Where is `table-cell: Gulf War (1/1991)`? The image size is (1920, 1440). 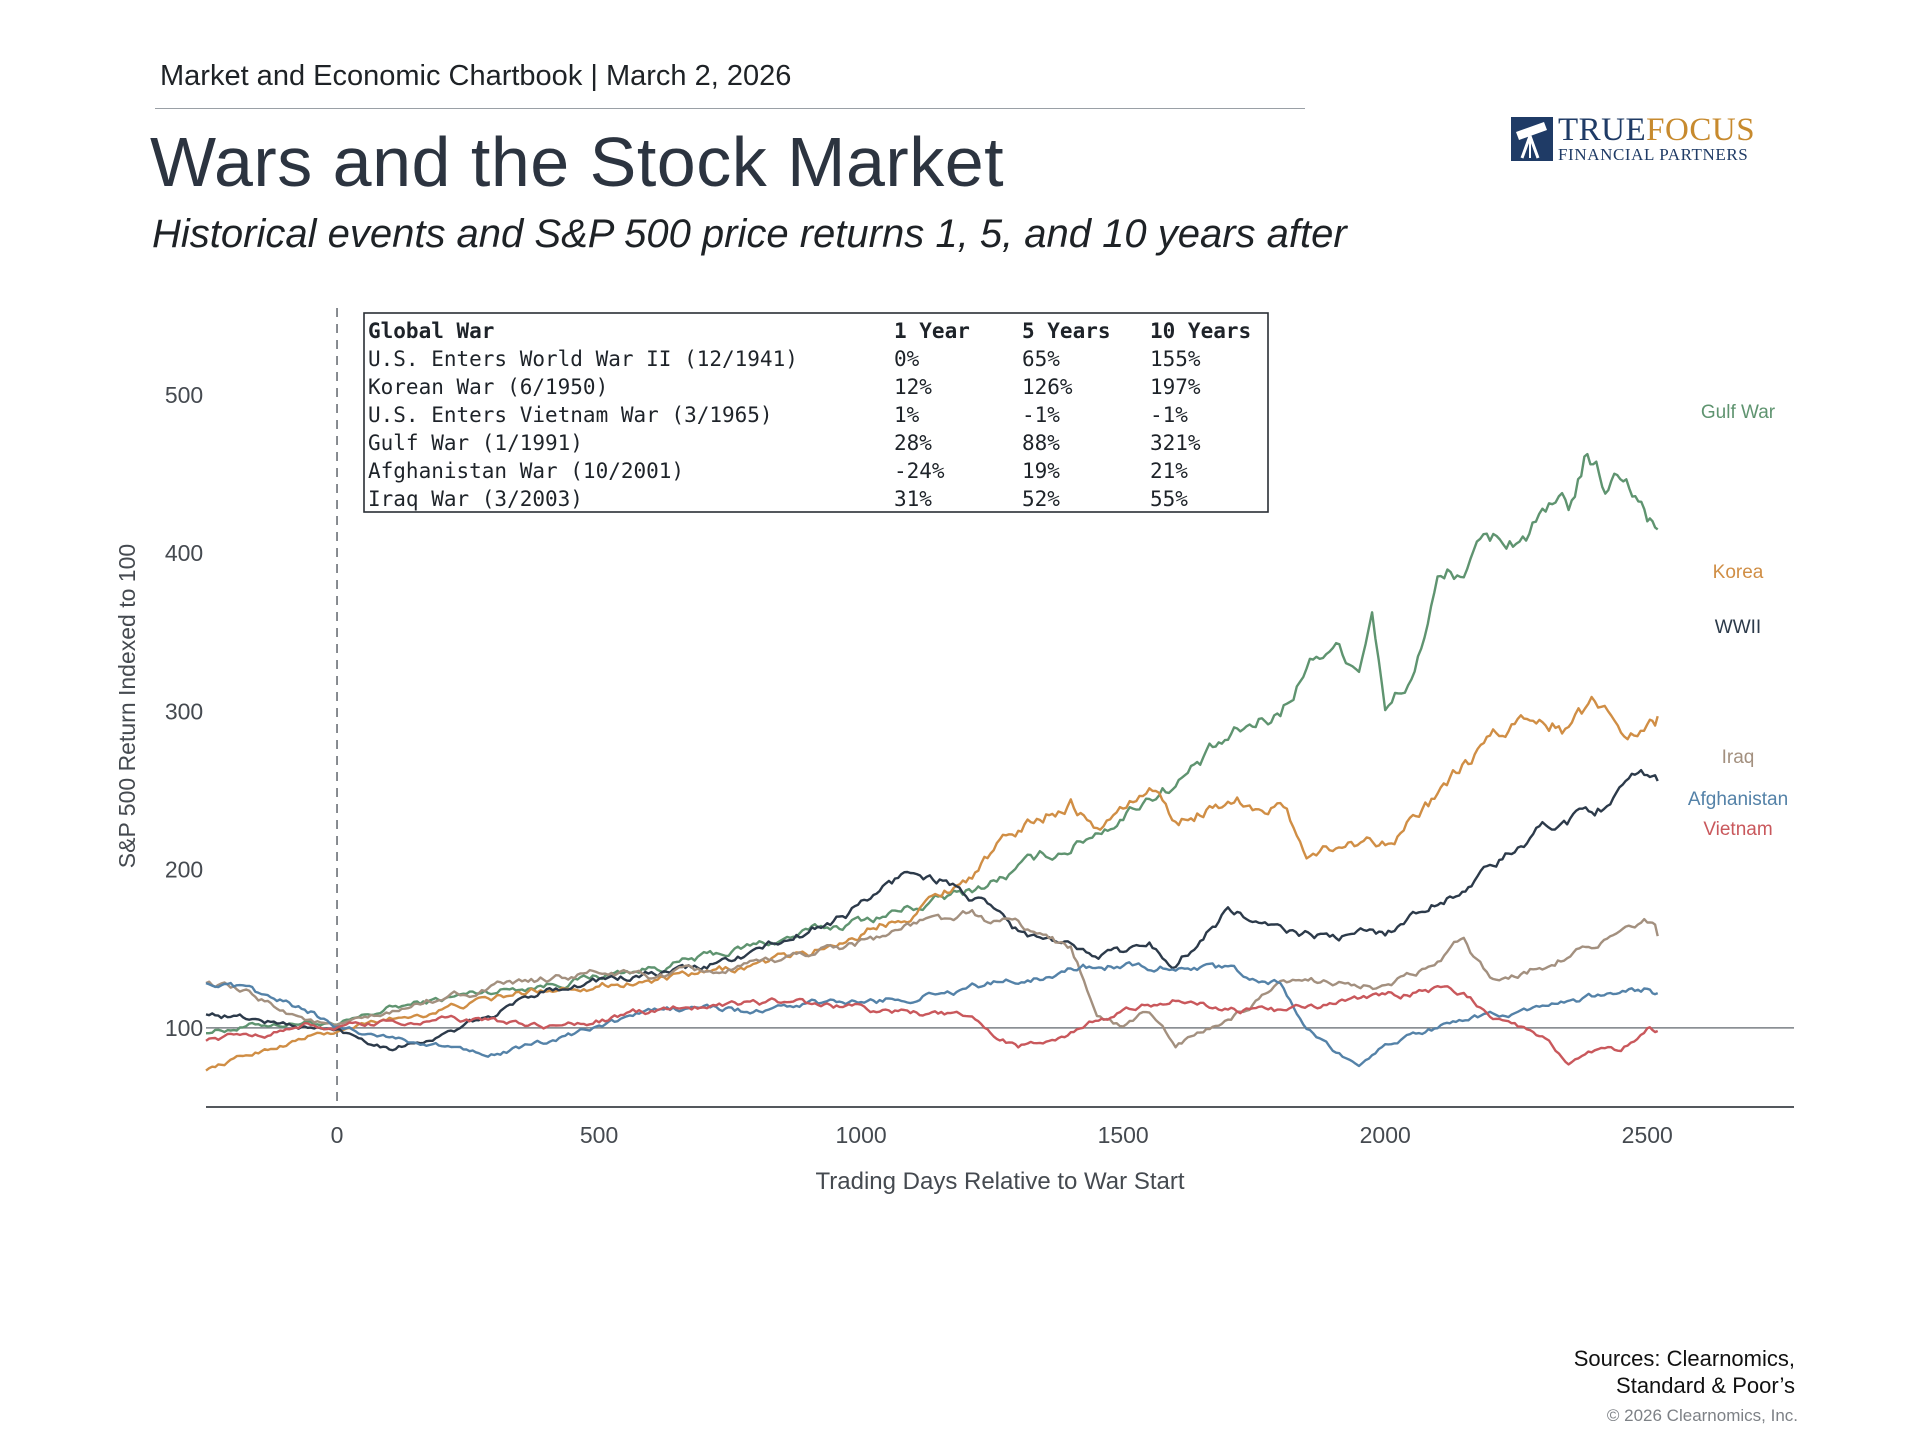
table-cell: Gulf War (1/1991) is located at coordinates (475, 443).